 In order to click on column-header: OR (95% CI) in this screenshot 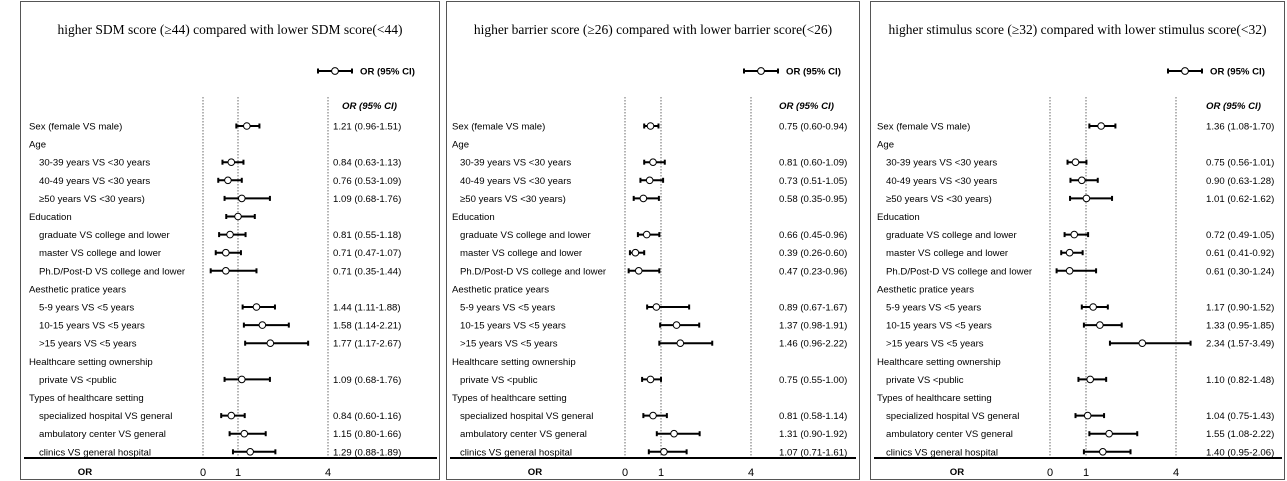, I will do `click(806, 106)`.